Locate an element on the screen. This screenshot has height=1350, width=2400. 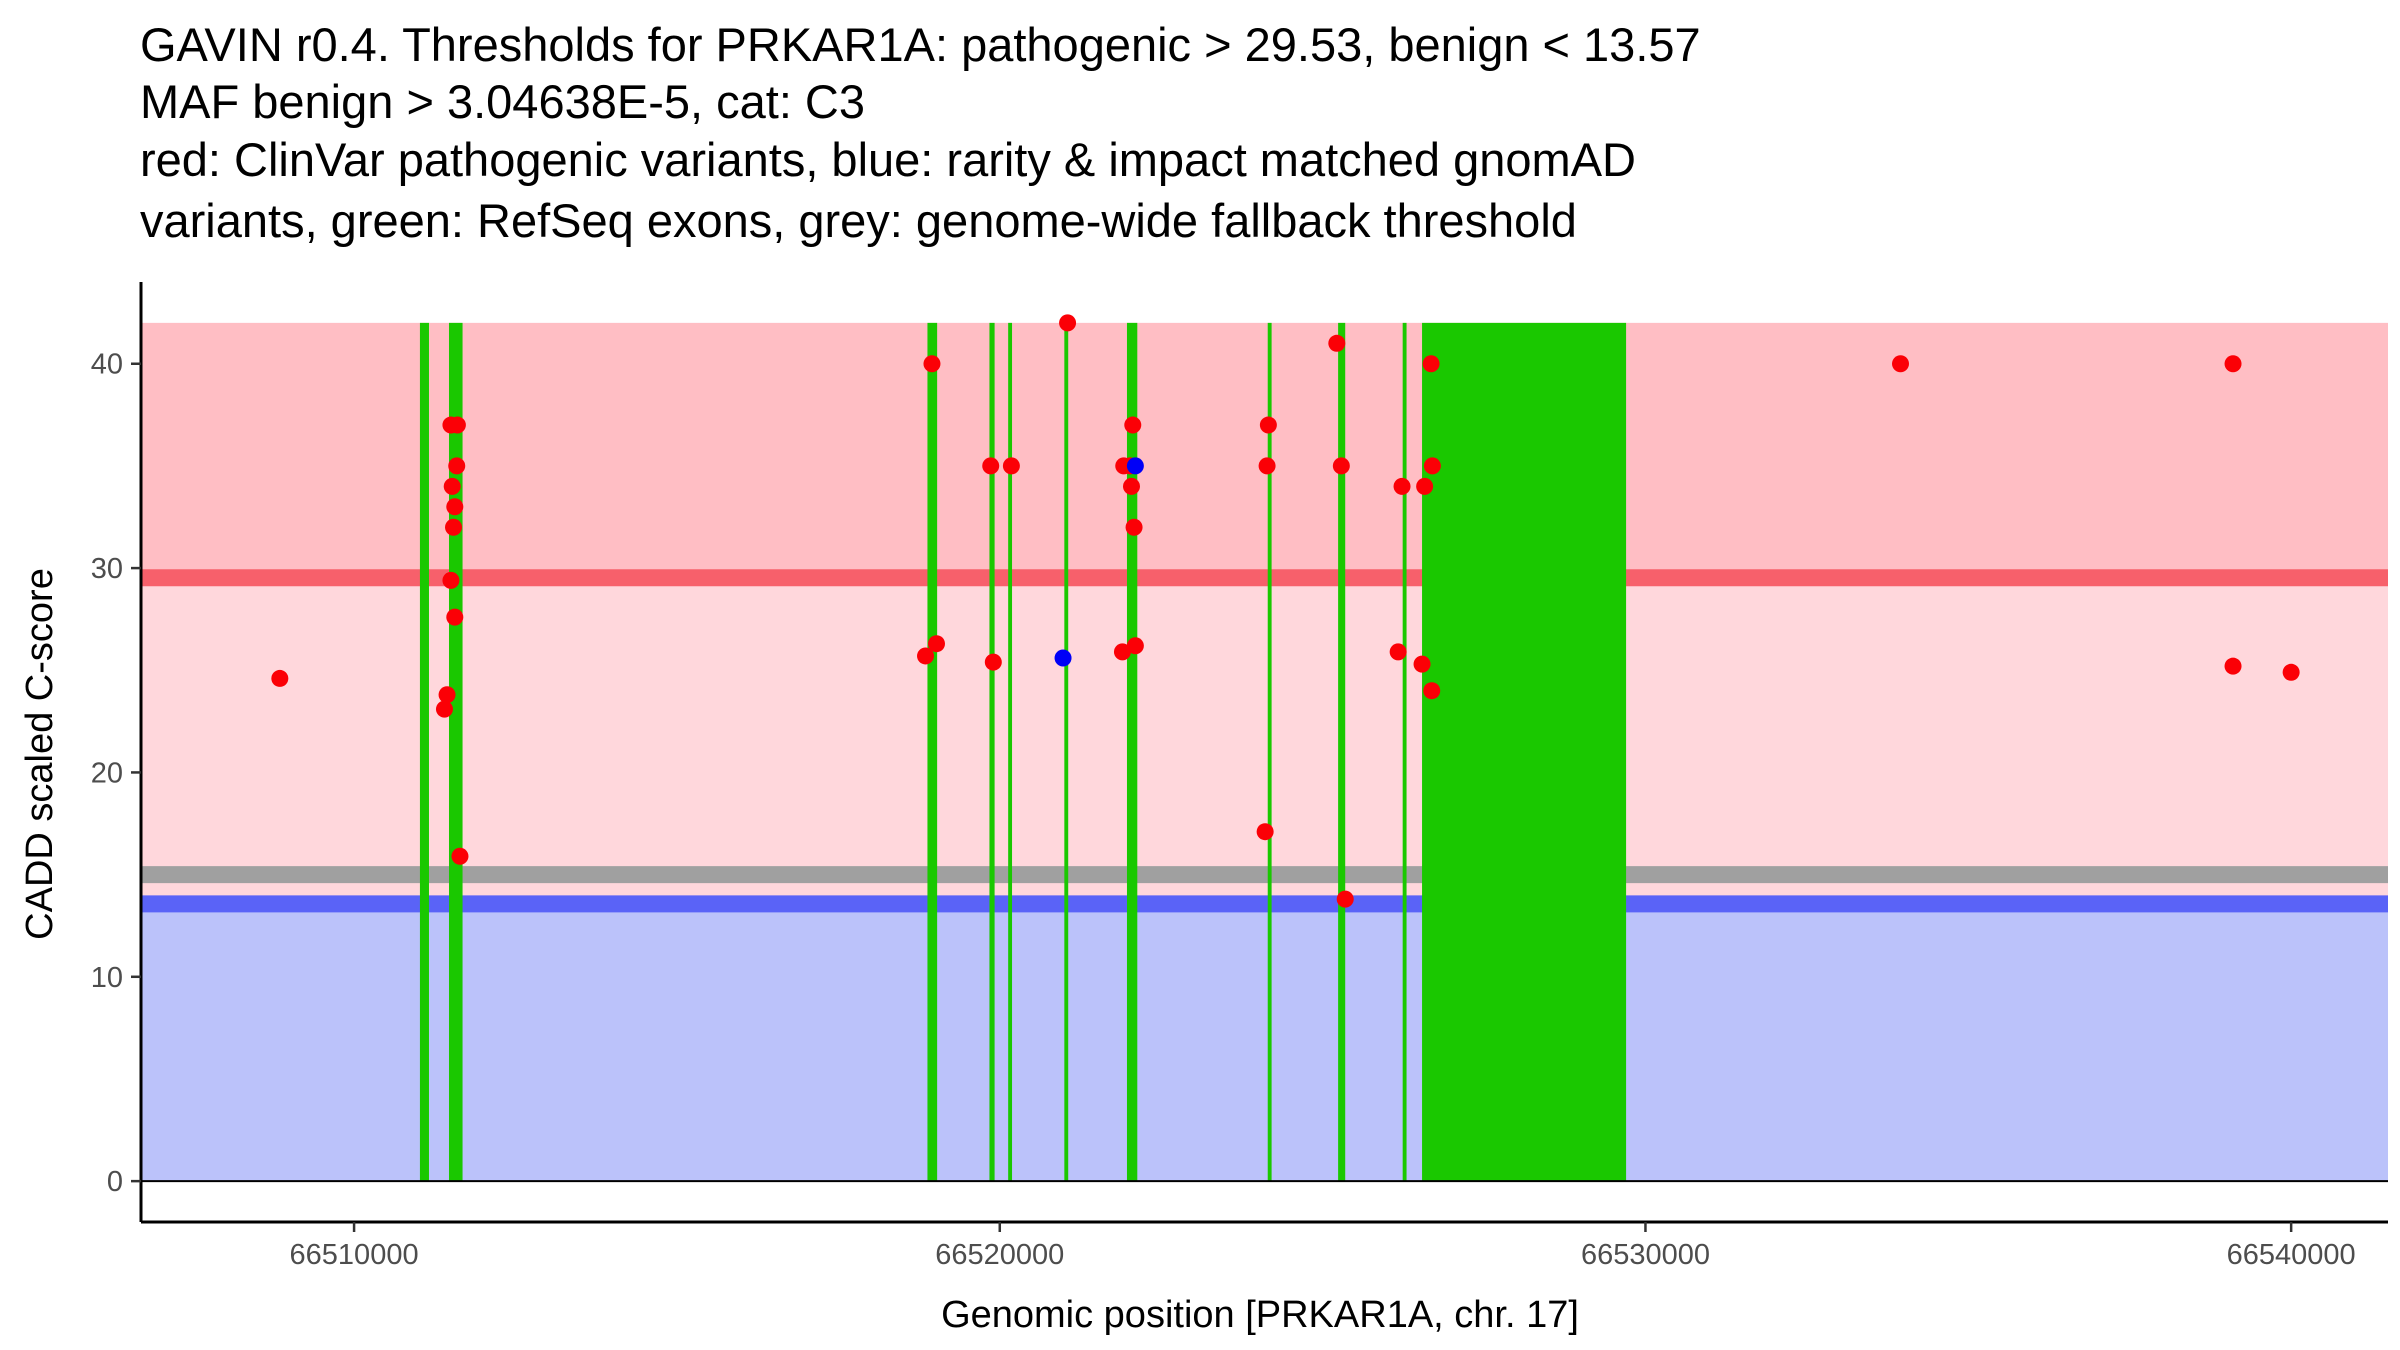
x-tick-label-66530000: 66530000 is located at coordinates (1645, 1255).